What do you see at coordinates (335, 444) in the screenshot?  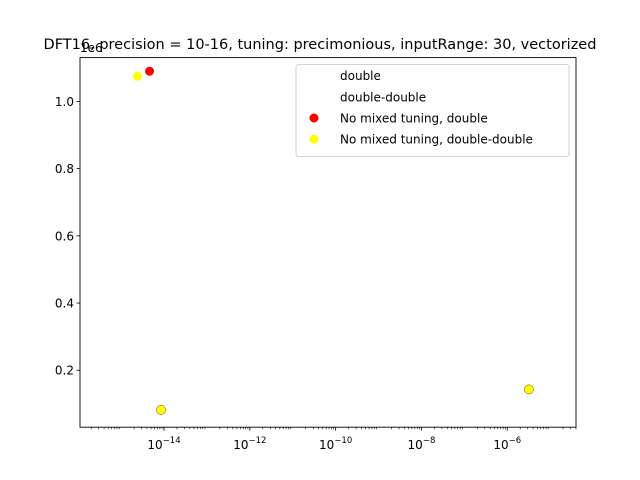 I see `x-tick-label: 10⁻¹⁰` at bounding box center [335, 444].